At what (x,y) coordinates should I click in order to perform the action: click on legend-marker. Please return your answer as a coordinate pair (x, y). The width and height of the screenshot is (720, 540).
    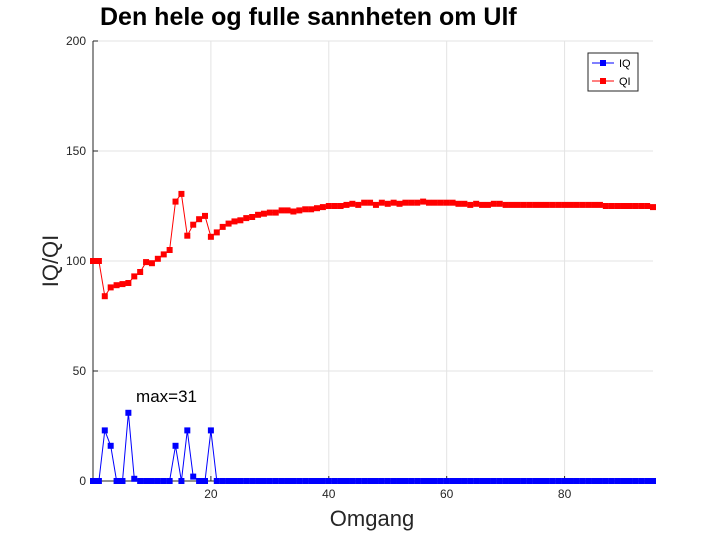
    Looking at the image, I should click on (603, 63).